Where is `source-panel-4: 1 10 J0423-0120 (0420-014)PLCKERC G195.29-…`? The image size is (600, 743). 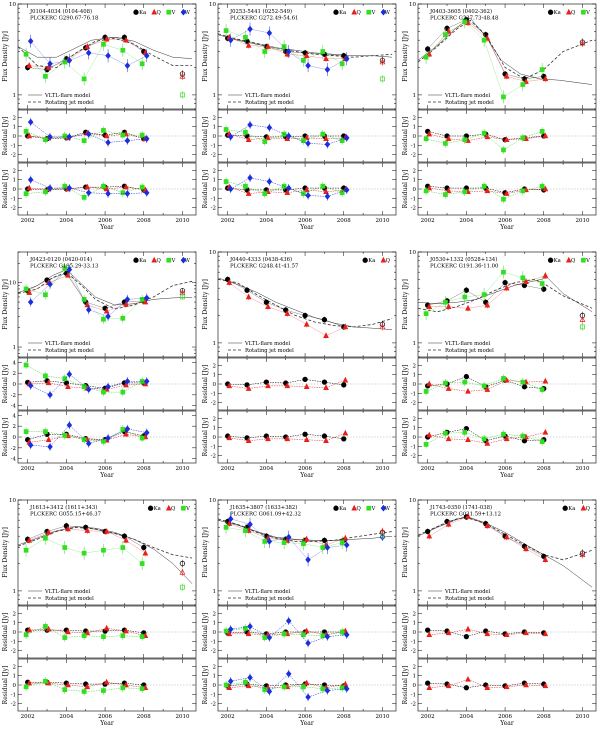 source-panel-4: 1 10 J0423-0120 (0420-014)PLCKERC G195.29-… is located at coordinates (99, 365).